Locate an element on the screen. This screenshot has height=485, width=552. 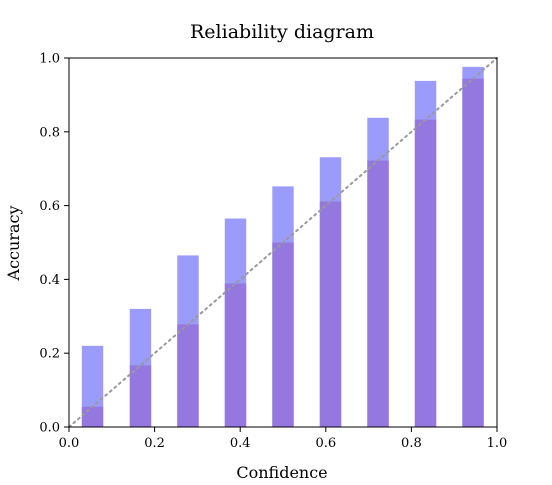
x-tick-label-5: 1.0 is located at coordinates (497, 443).